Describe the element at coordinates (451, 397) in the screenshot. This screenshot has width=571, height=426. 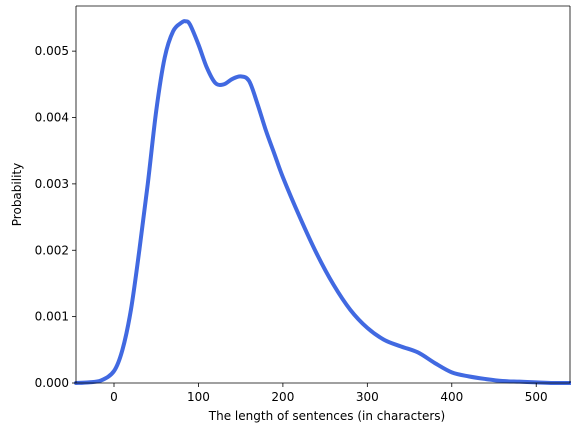
I see `x-tick-label: 400` at that location.